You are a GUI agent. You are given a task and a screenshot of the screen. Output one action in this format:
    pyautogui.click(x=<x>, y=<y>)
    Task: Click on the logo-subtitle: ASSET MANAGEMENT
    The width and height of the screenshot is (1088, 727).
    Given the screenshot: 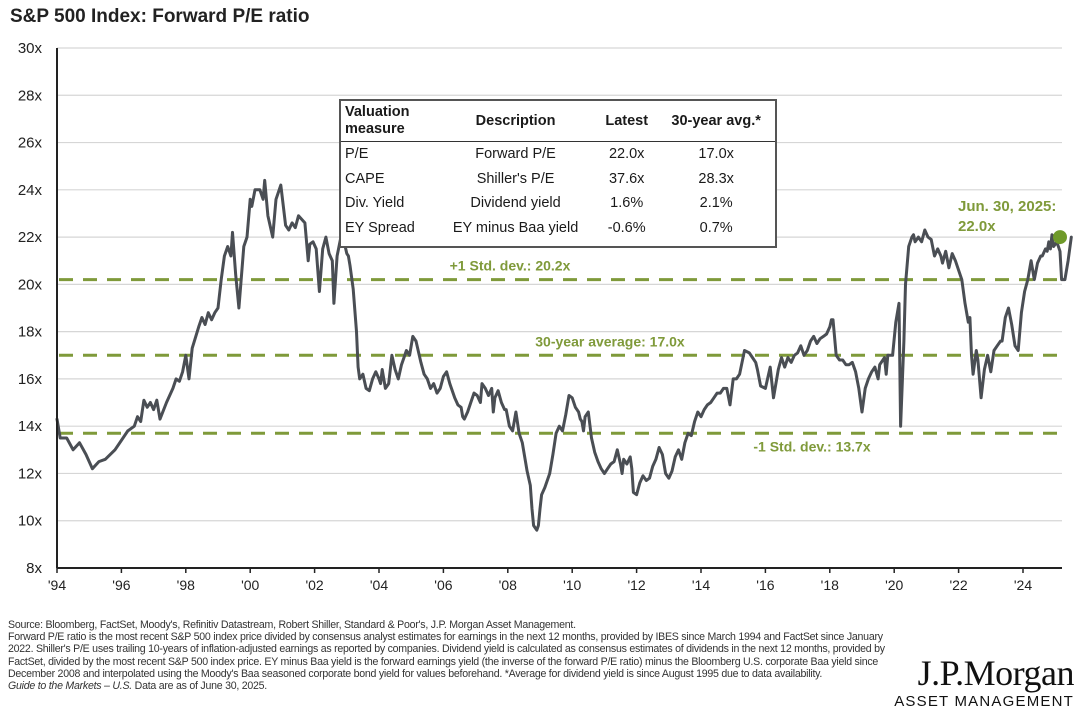 What is the action you would take?
    pyautogui.click(x=984, y=701)
    